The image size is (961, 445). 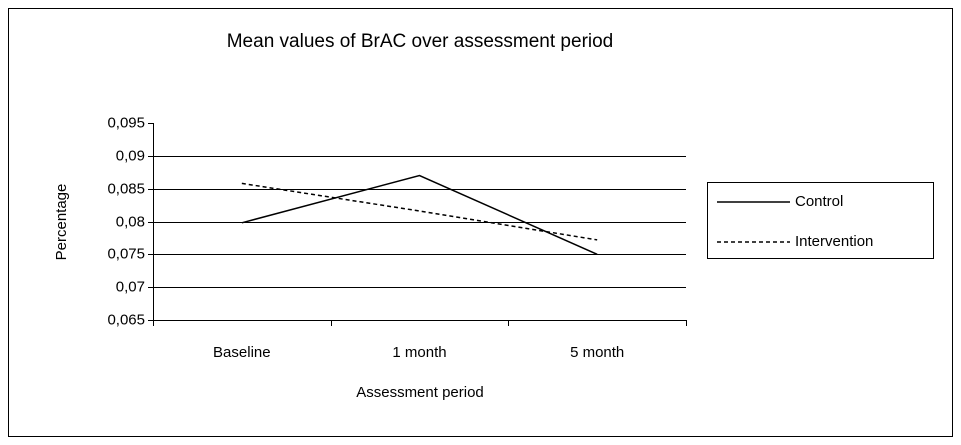 What do you see at coordinates (126, 253) in the screenshot?
I see `y-tick-label: 0,075` at bounding box center [126, 253].